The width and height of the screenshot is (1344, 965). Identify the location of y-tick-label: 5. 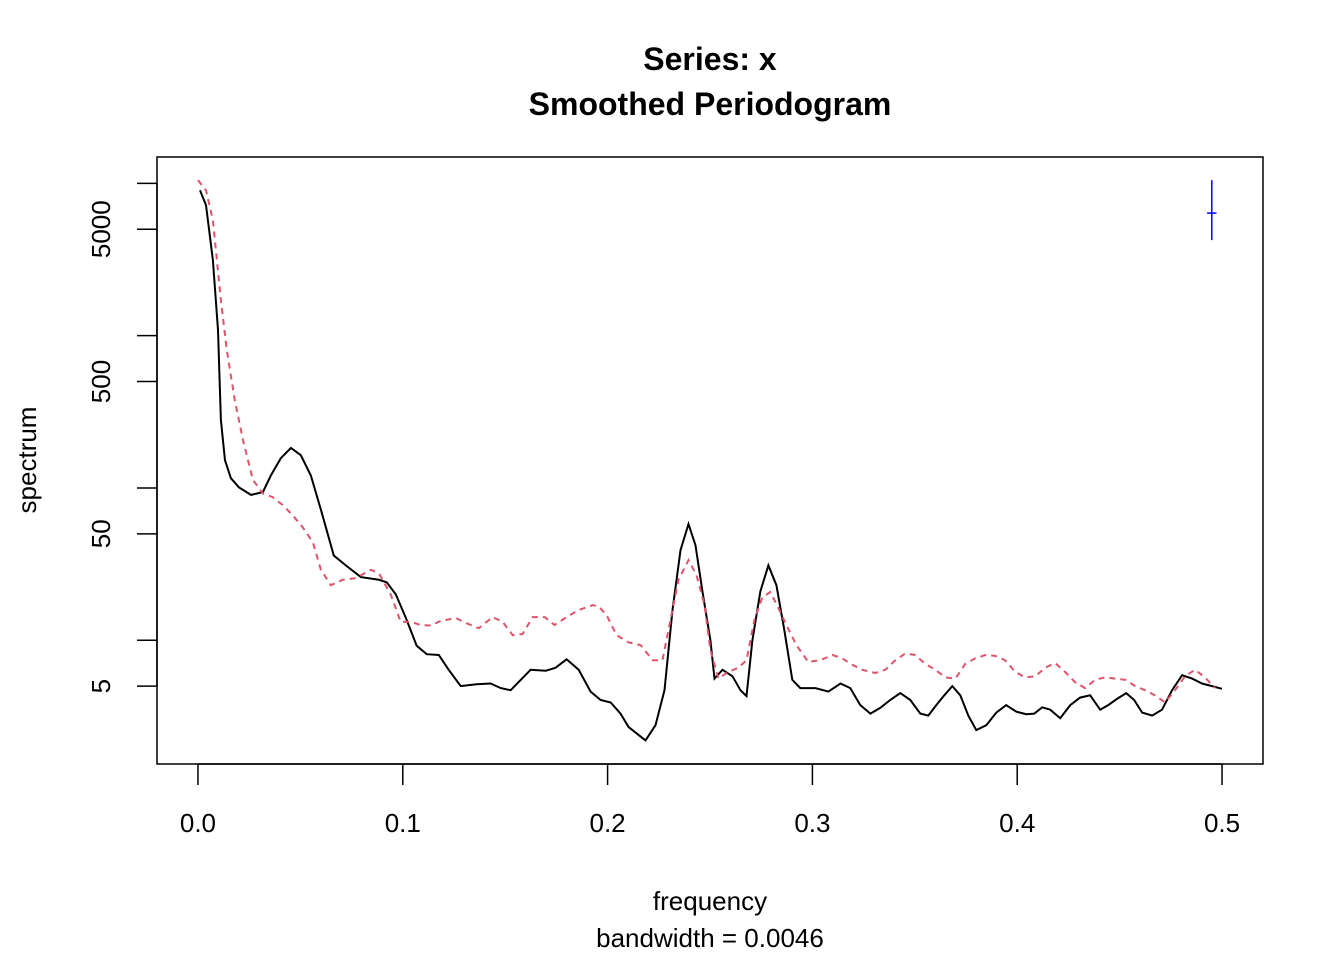
(101, 686).